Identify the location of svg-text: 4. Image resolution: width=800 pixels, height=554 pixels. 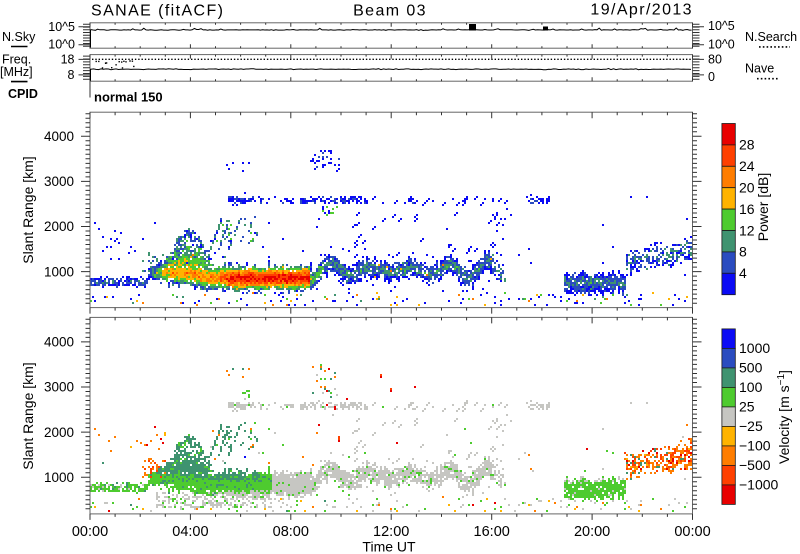
(743, 273).